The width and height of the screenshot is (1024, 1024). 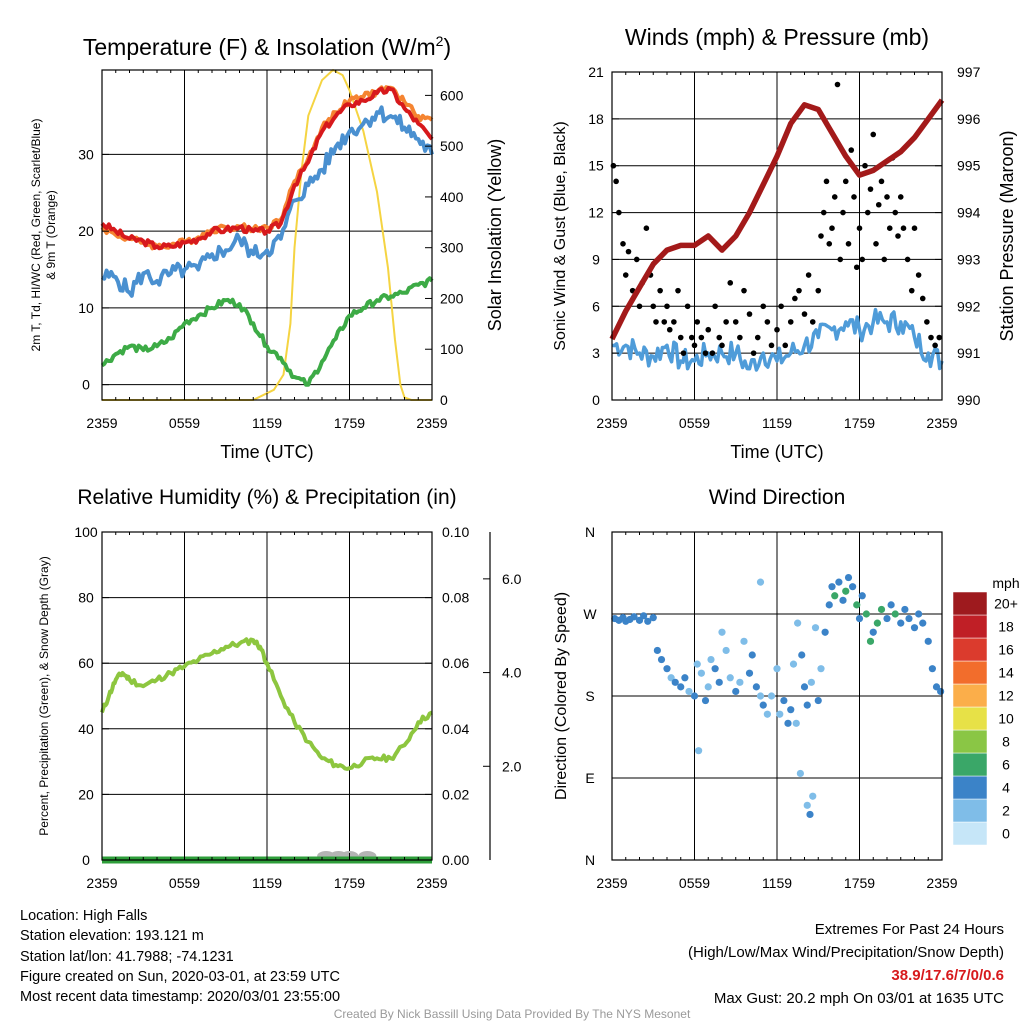 I want to click on pressure-y2tick-label: 994, so click(x=969, y=213).